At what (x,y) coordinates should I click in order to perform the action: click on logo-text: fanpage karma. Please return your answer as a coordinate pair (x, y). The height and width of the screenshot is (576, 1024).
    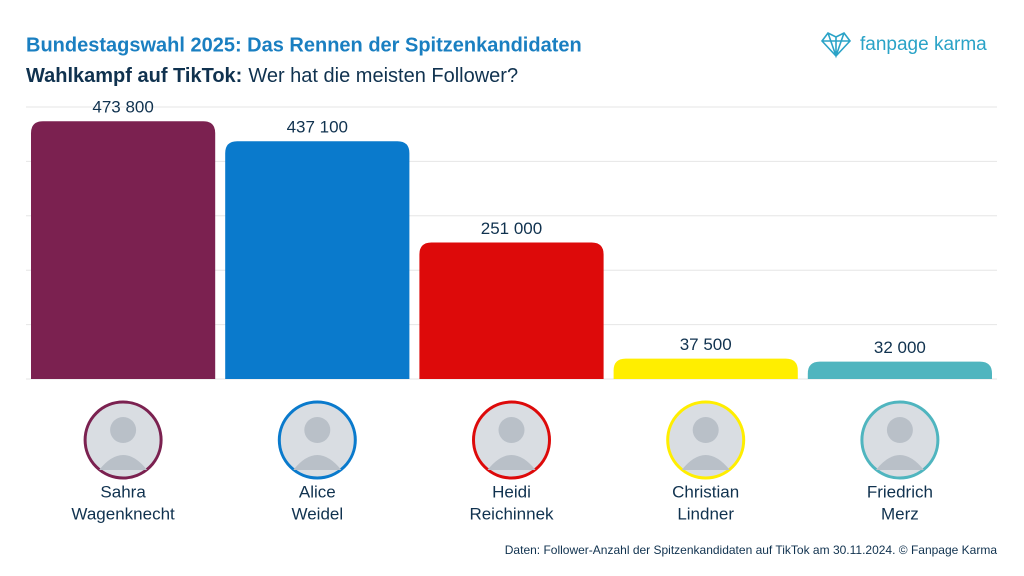
    Looking at the image, I should click on (923, 44).